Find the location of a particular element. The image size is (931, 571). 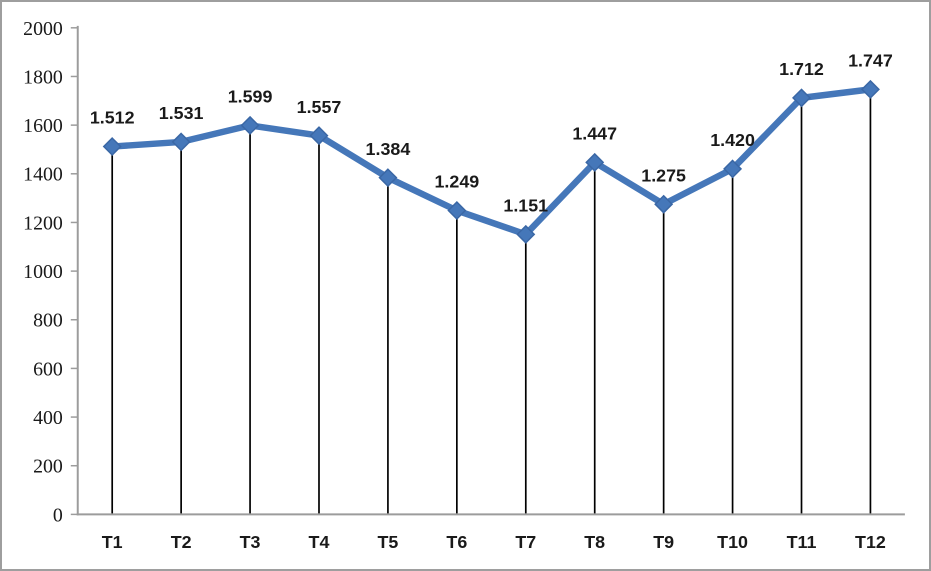

y-axis-tick-label: 1800 is located at coordinates (43, 77).